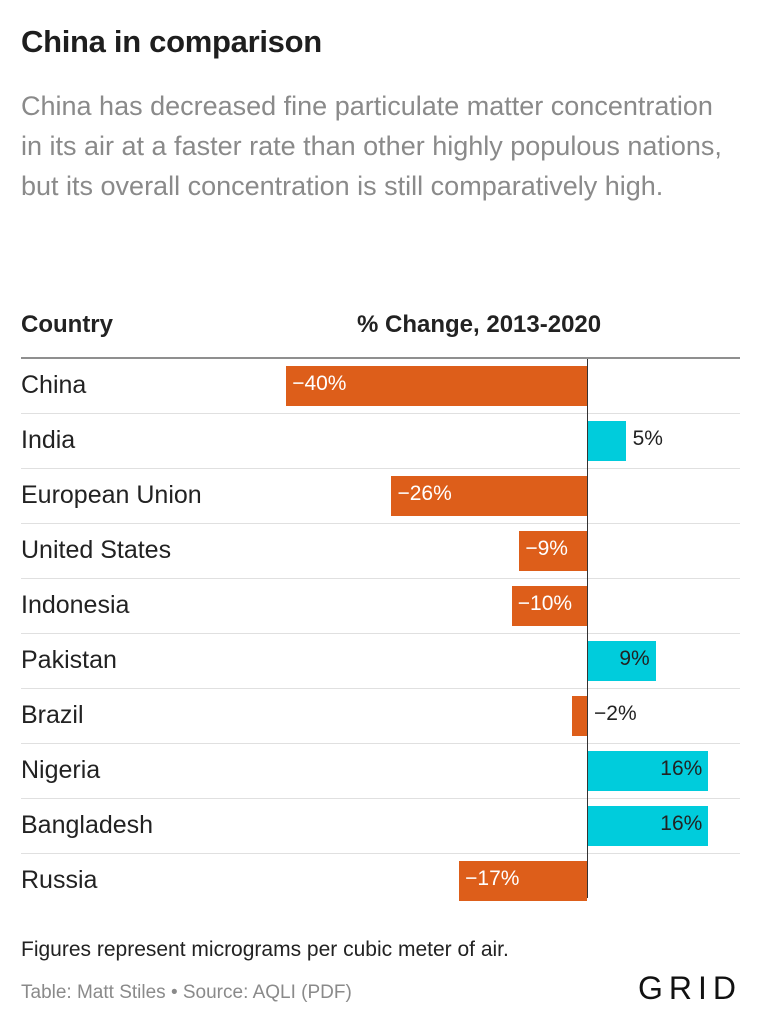 This screenshot has width=760, height=1030. I want to click on table-row: Nigeria 16%, so click(380, 771).